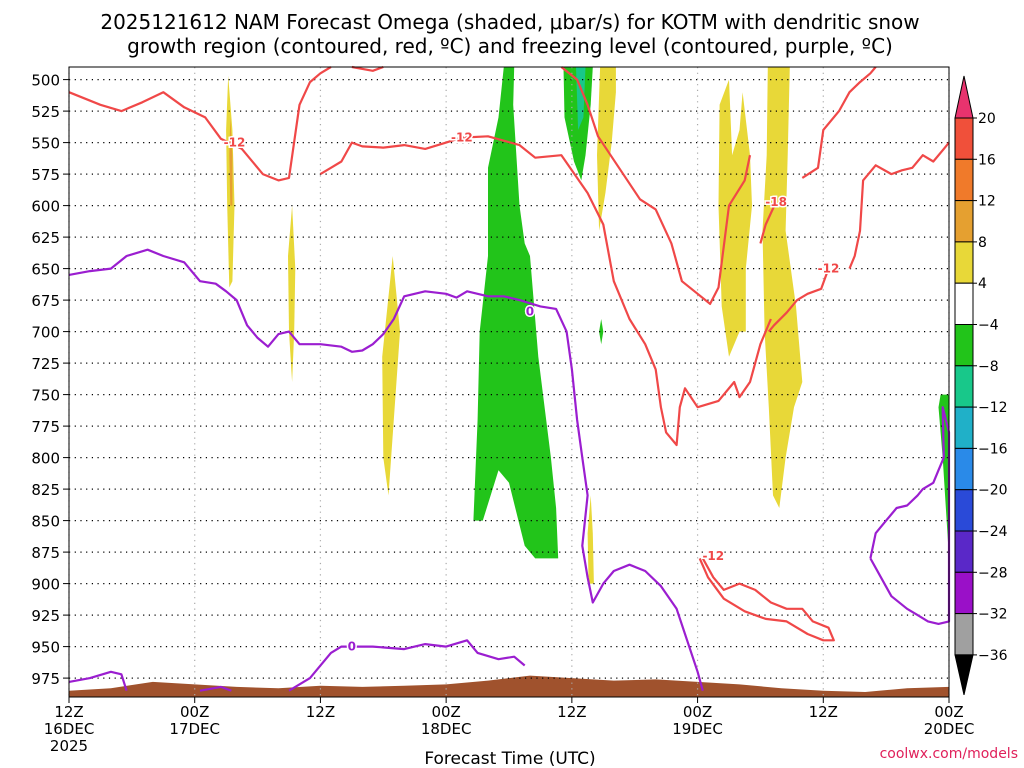  I want to click on ytick-label: 750, so click(45, 396).